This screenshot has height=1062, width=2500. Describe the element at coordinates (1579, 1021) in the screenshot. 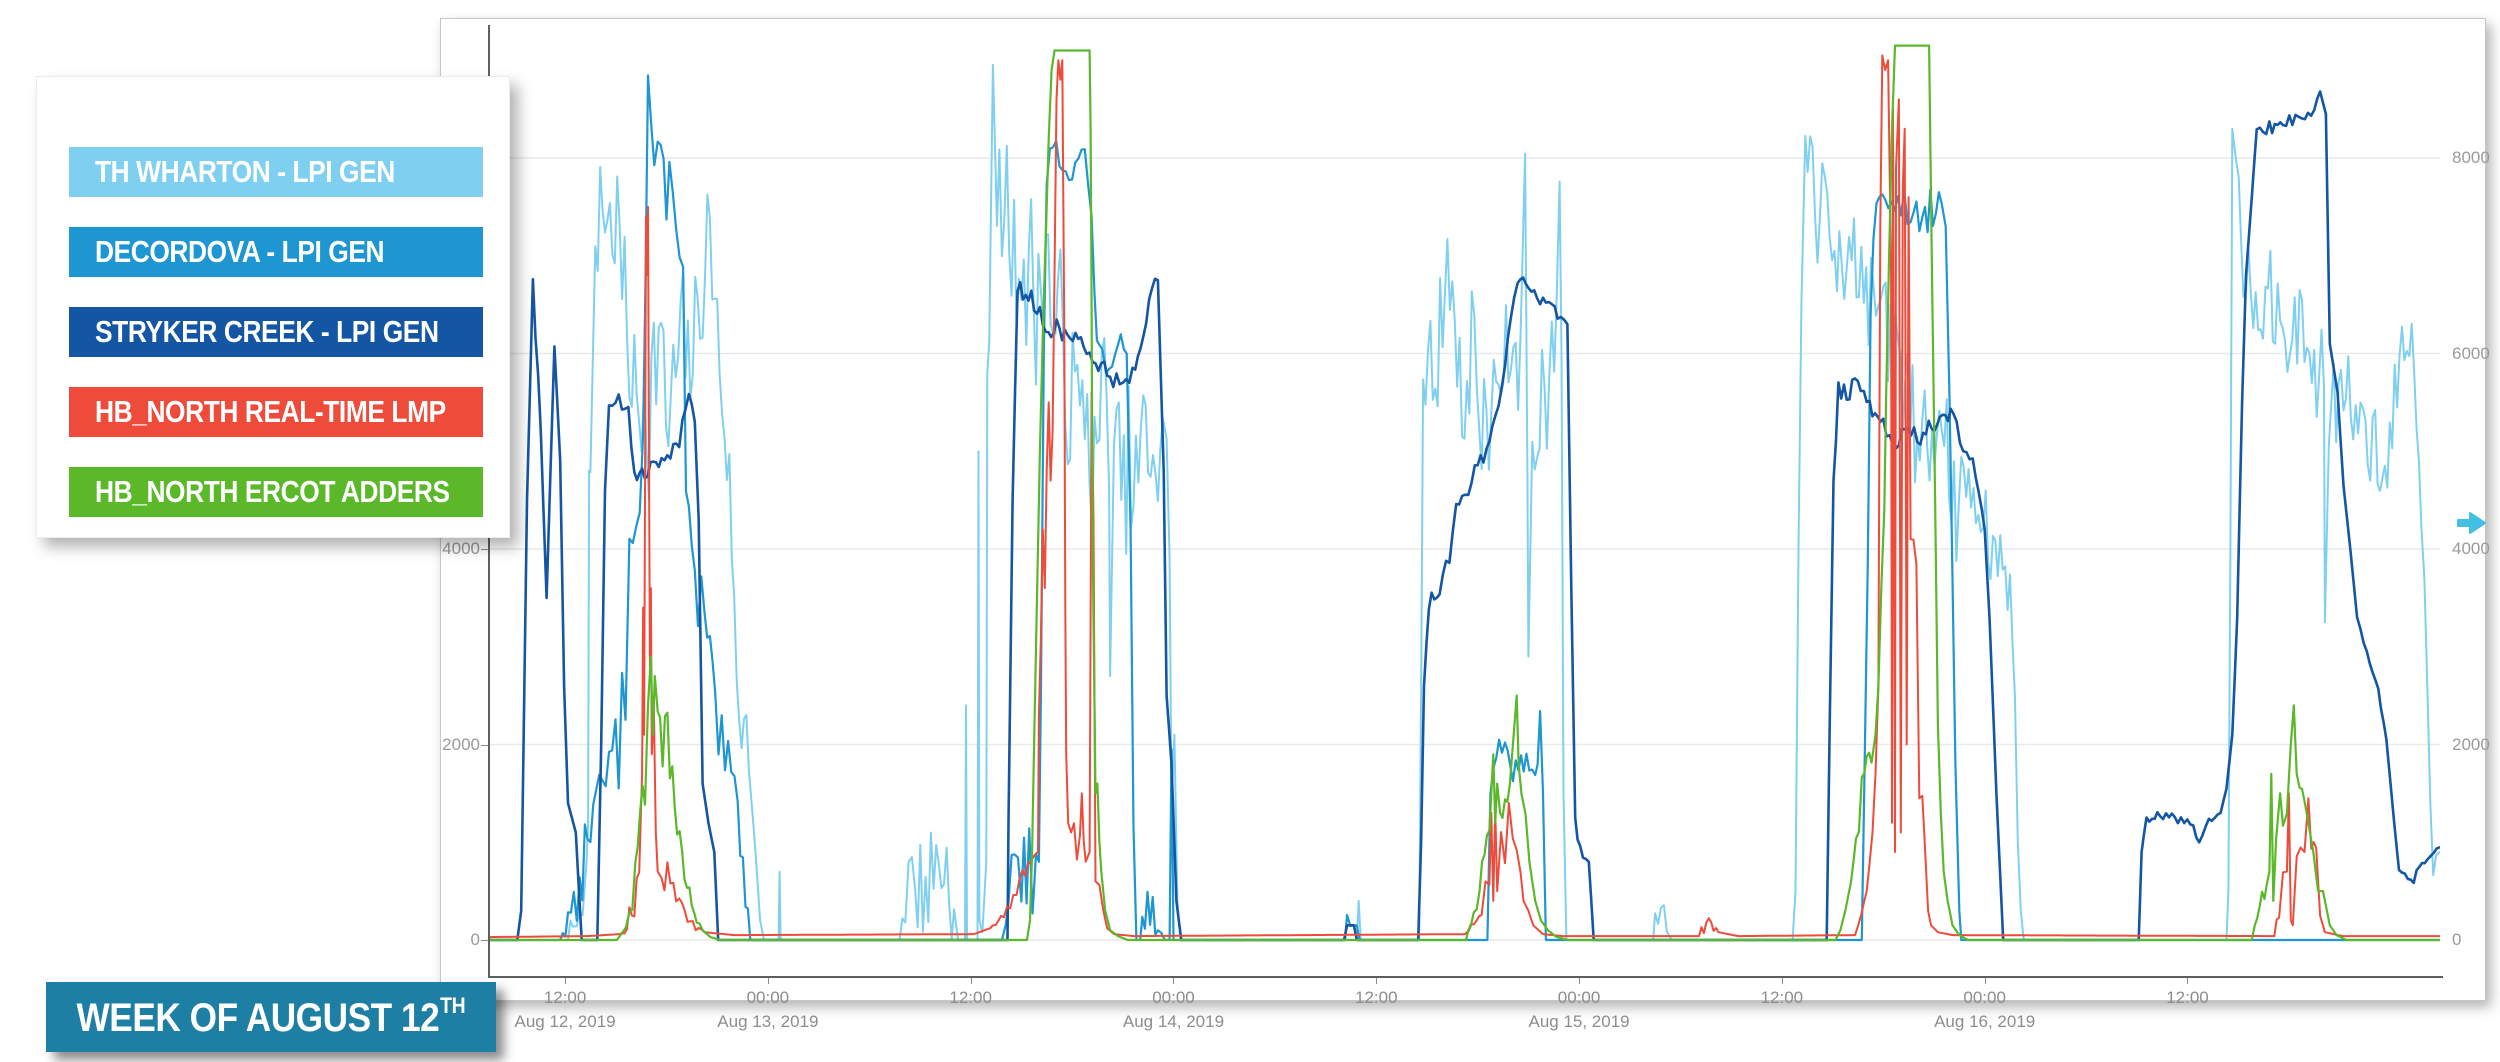

I see `x-axis-date-label-aug-15-2019: Aug 15, 2019` at that location.